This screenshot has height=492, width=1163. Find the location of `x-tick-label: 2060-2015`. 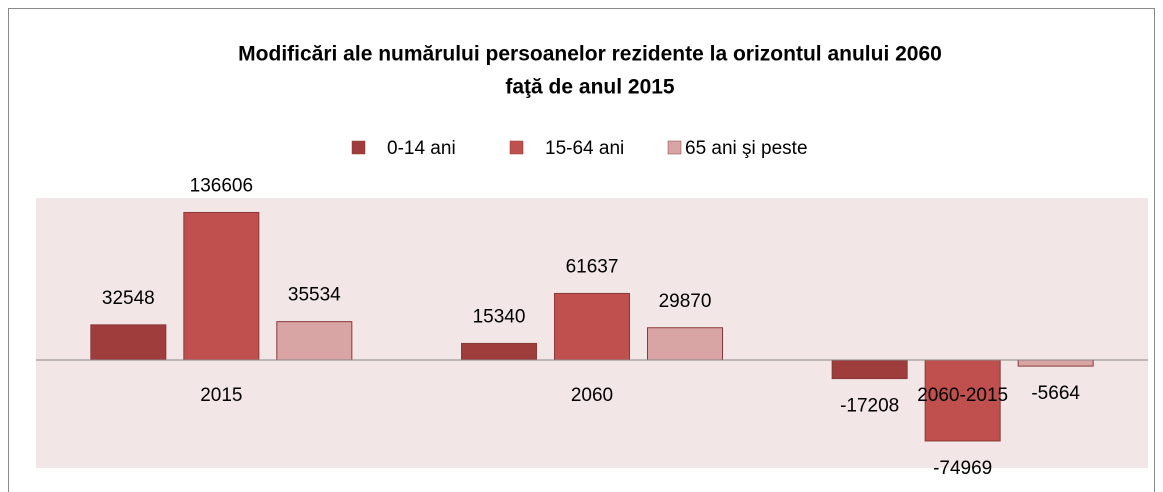

x-tick-label: 2060-2015 is located at coordinates (962, 395).